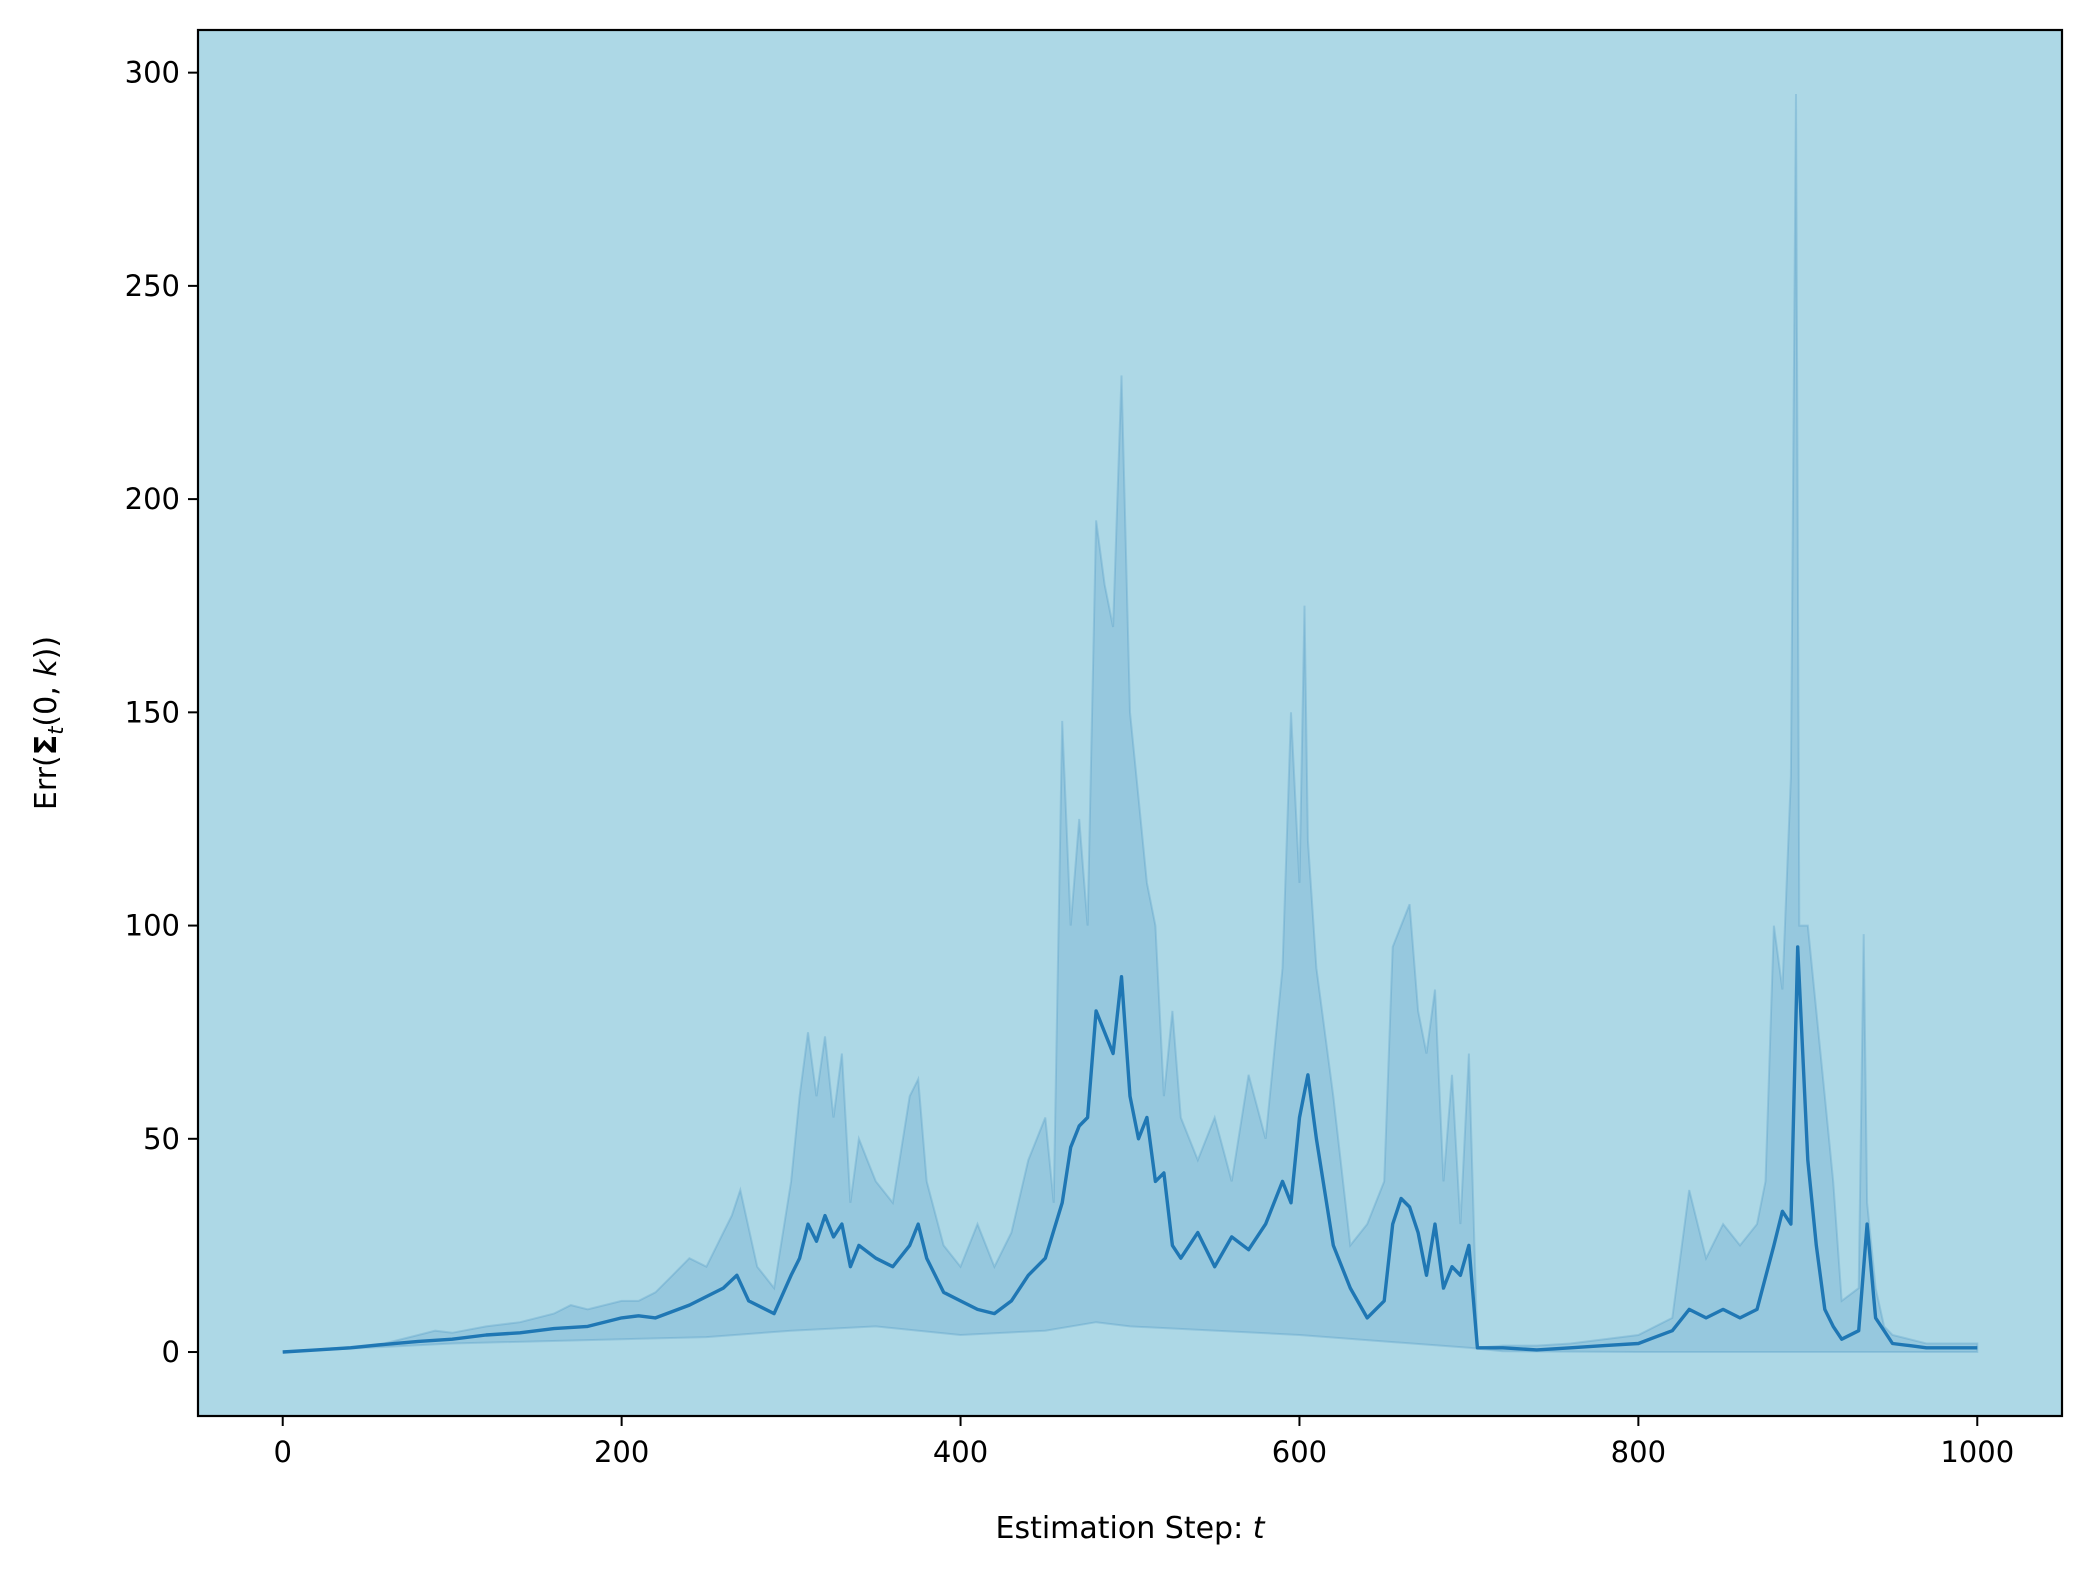  I want to click on x-axis-ticks: 0 200 400 600 800 1000, so click(1144, 1442).